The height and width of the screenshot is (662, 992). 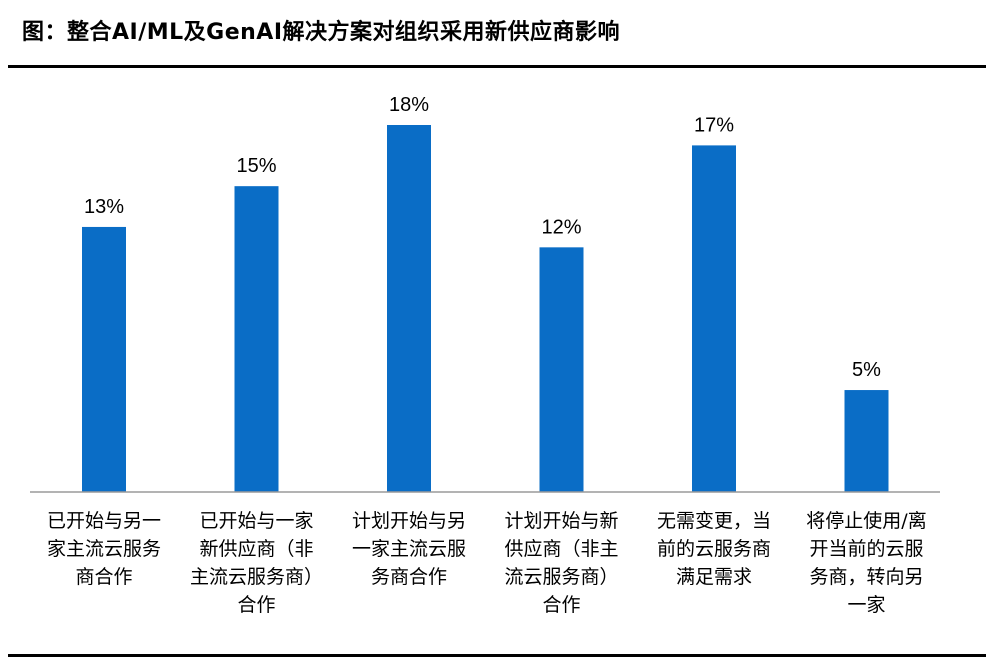 What do you see at coordinates (257, 563) in the screenshot?
I see `category-label-2: 已开始与一家 新供应商（非 主流云服务商） 合作` at bounding box center [257, 563].